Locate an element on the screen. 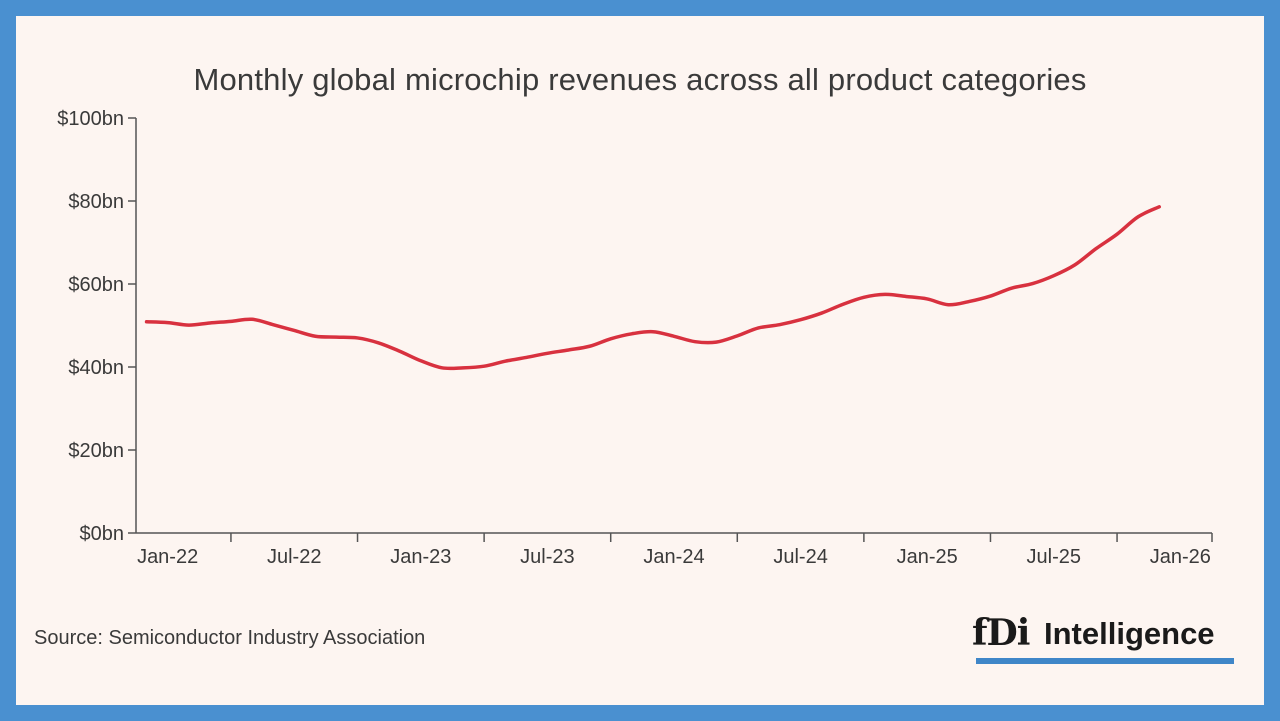 Image resolution: width=1280 pixels, height=721 pixels. y-tick-label: $60bn is located at coordinates (96, 285).